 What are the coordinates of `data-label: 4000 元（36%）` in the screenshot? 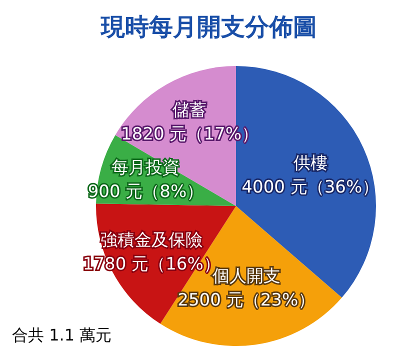 It's located at (311, 188).